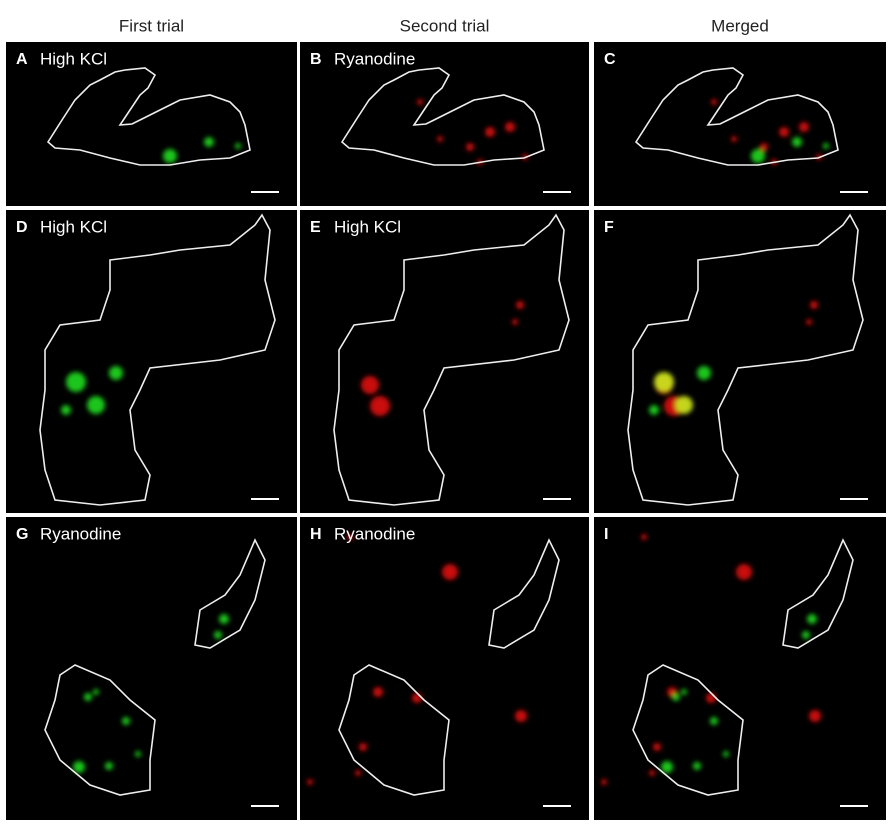 This screenshot has height=827, width=892. Describe the element at coordinates (609, 227) in the screenshot. I see `panel-letter: F` at that location.